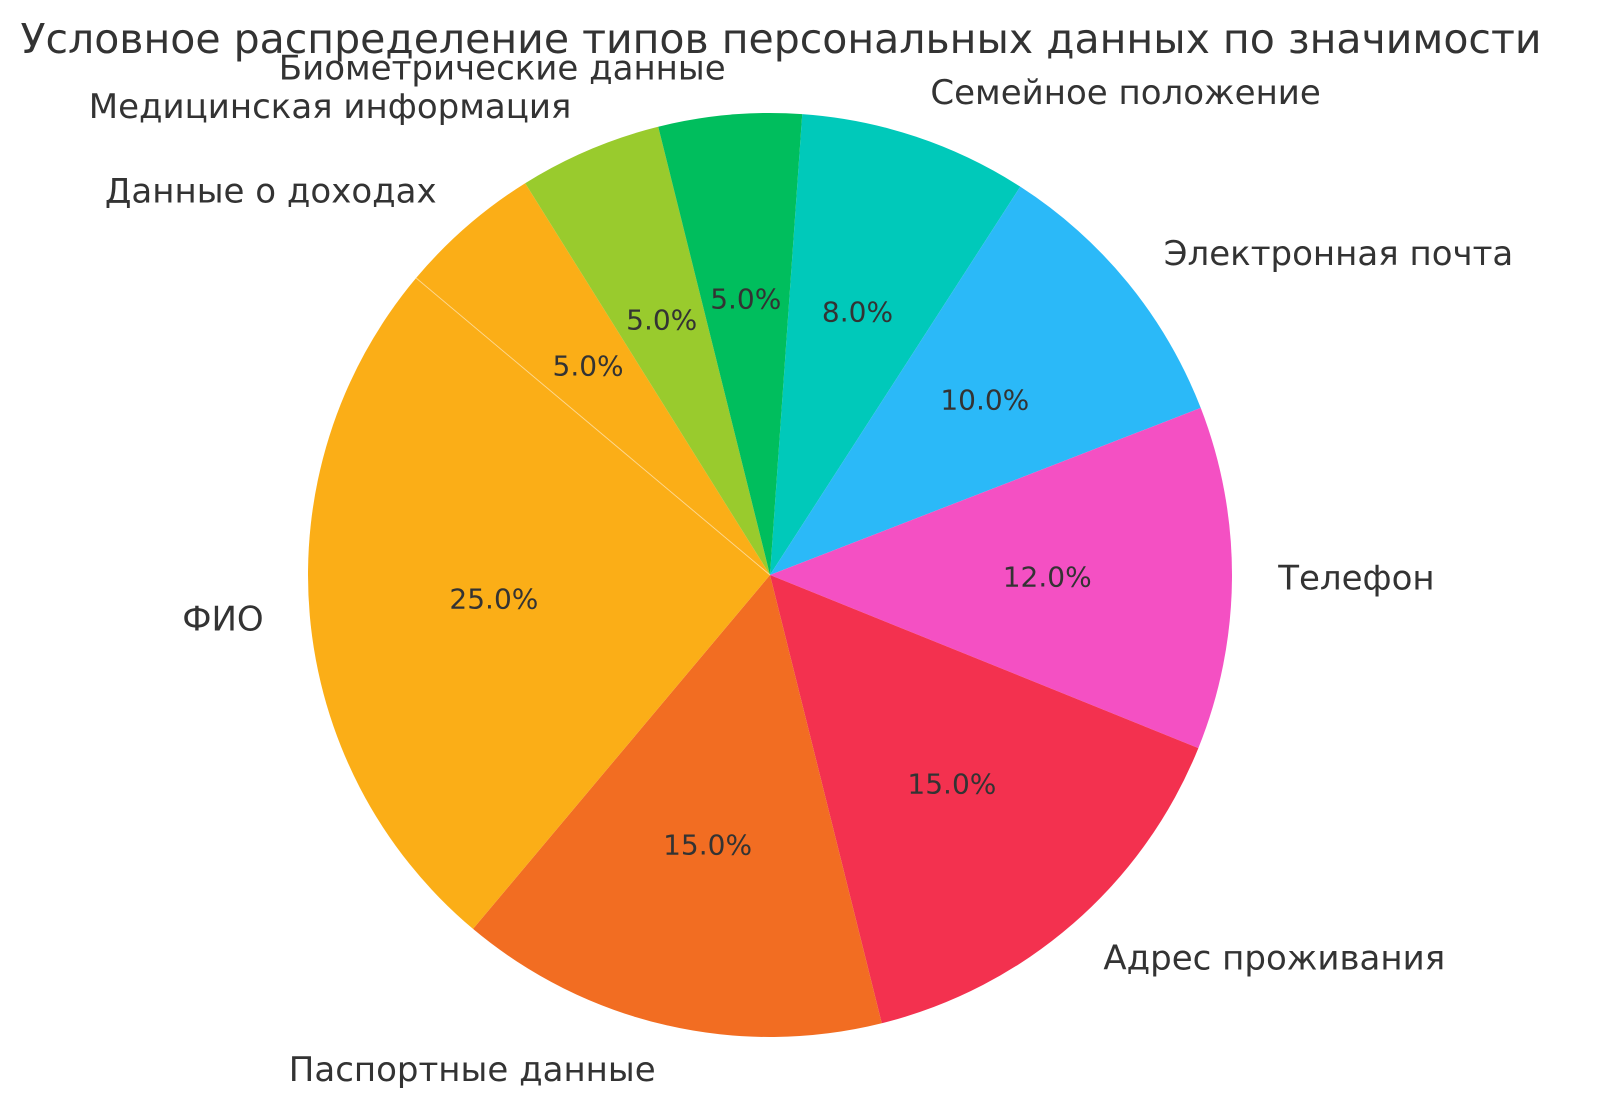  Describe the element at coordinates (984, 399) in the screenshot. I see `slice-percent-1: 10.0%` at that location.